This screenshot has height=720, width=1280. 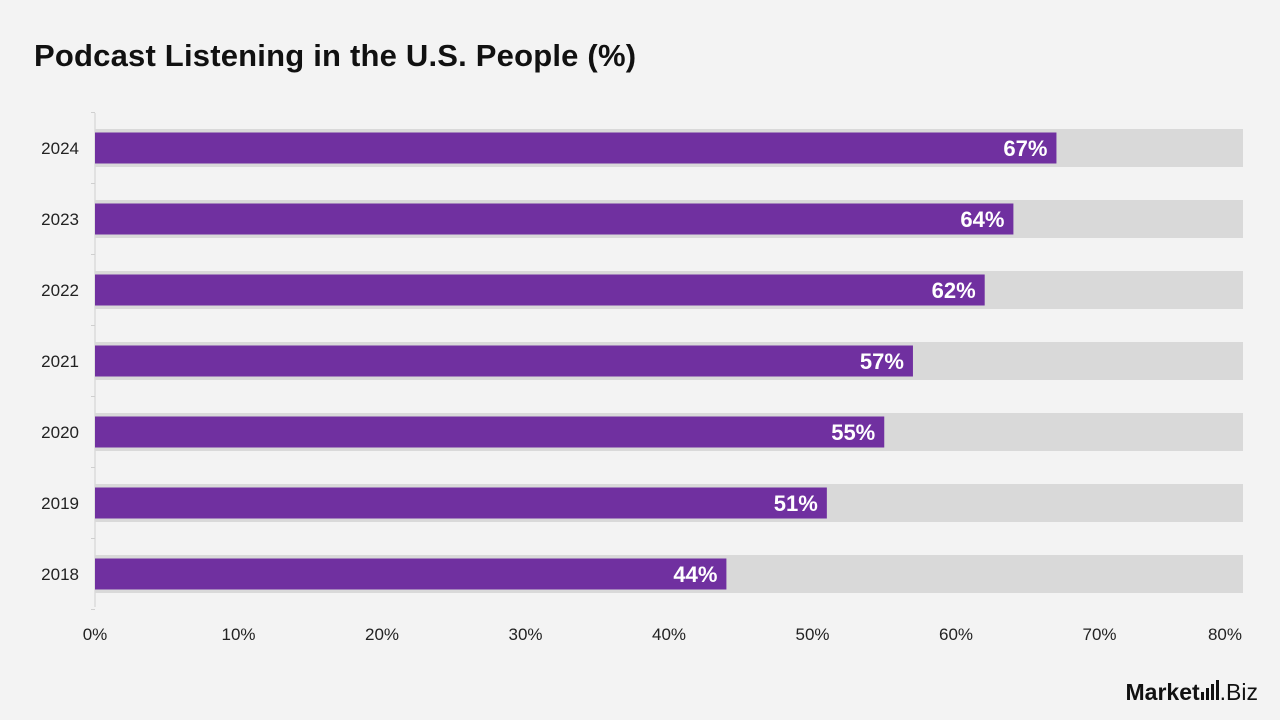 I want to click on x-tick-label: 30%, so click(x=525, y=634).